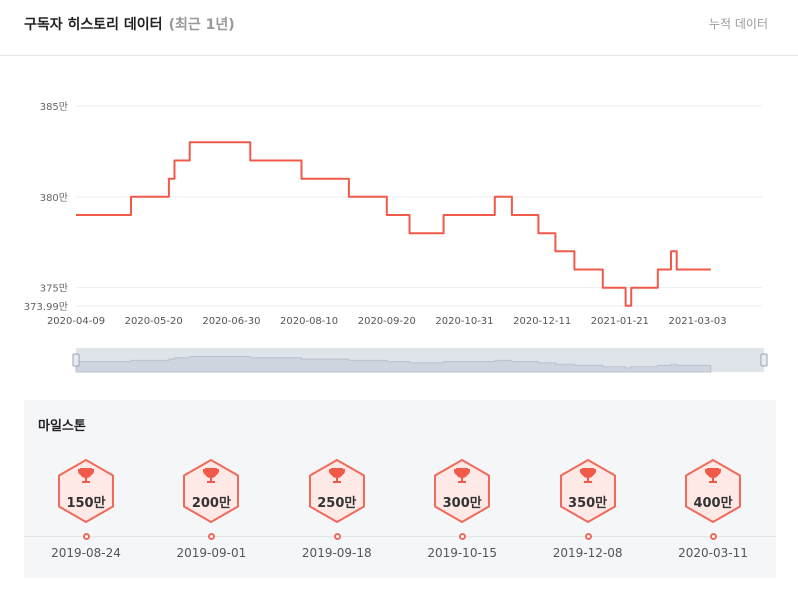 Image resolution: width=798 pixels, height=590 pixels. I want to click on x-tick-label: 2020-08-10, so click(309, 321).